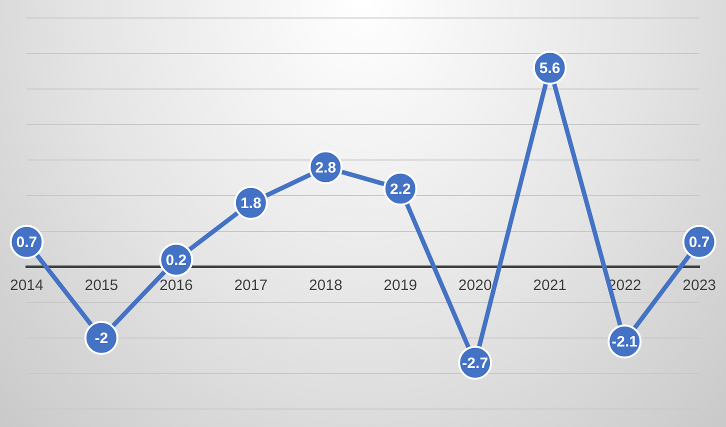 The height and width of the screenshot is (427, 726). I want to click on x-tick-label: 2018, so click(325, 285).